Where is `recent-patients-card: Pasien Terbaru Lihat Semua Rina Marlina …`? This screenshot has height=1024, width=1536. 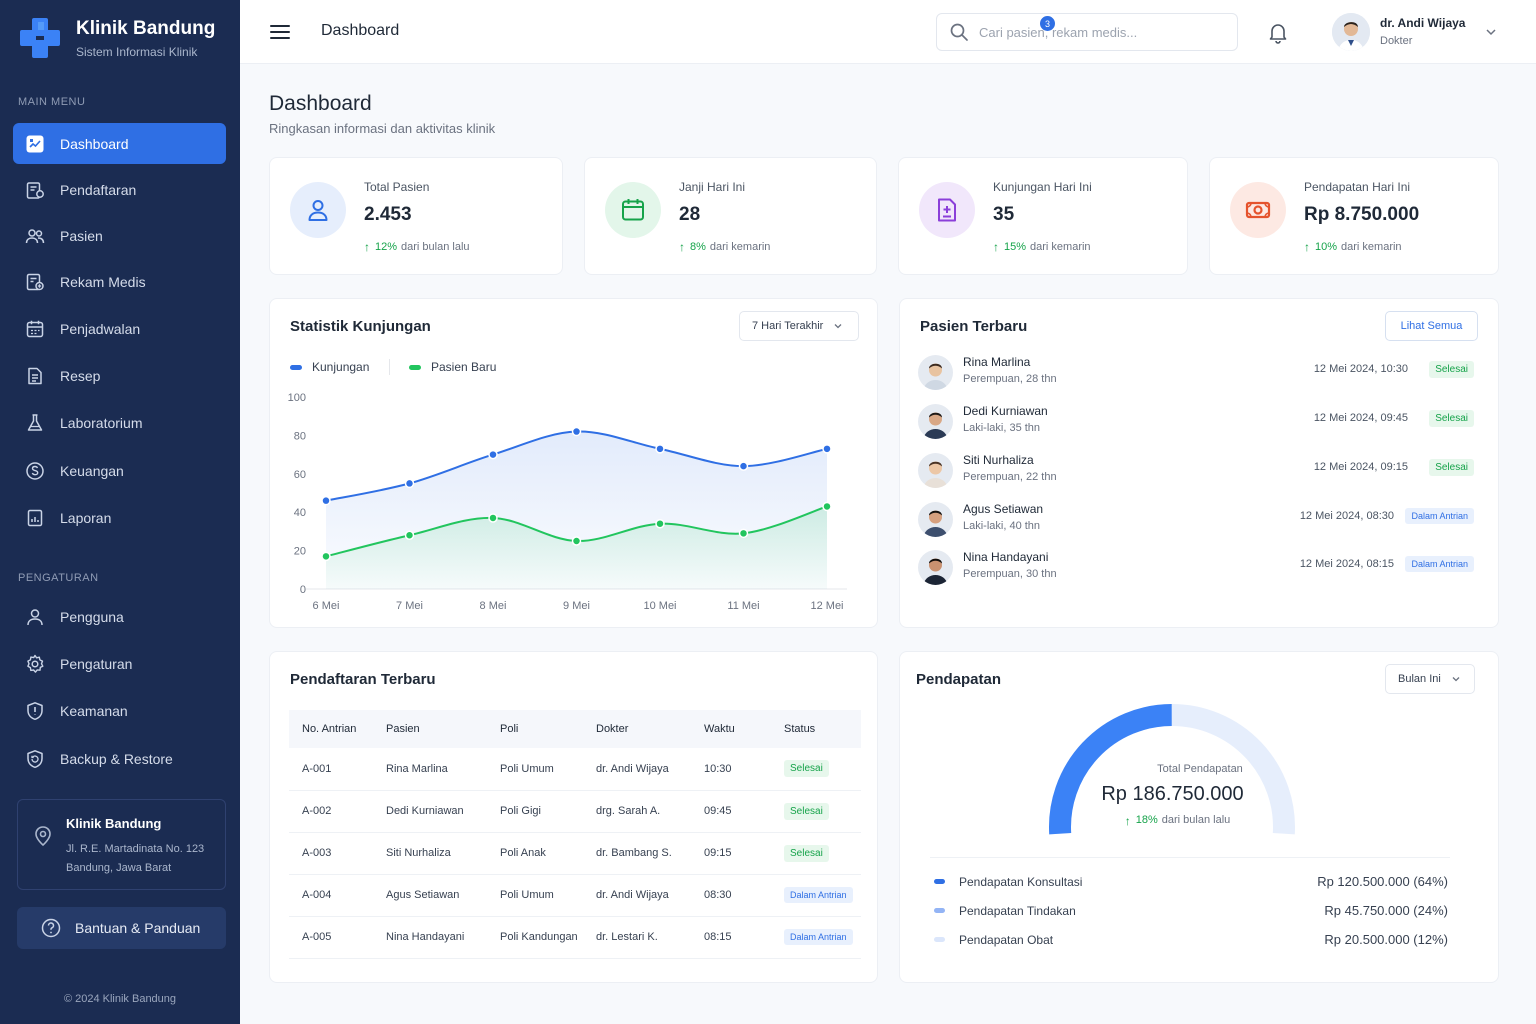
recent-patients-card: Pasien Terbaru Lihat Semua Rina Marlina … is located at coordinates (1199, 463).